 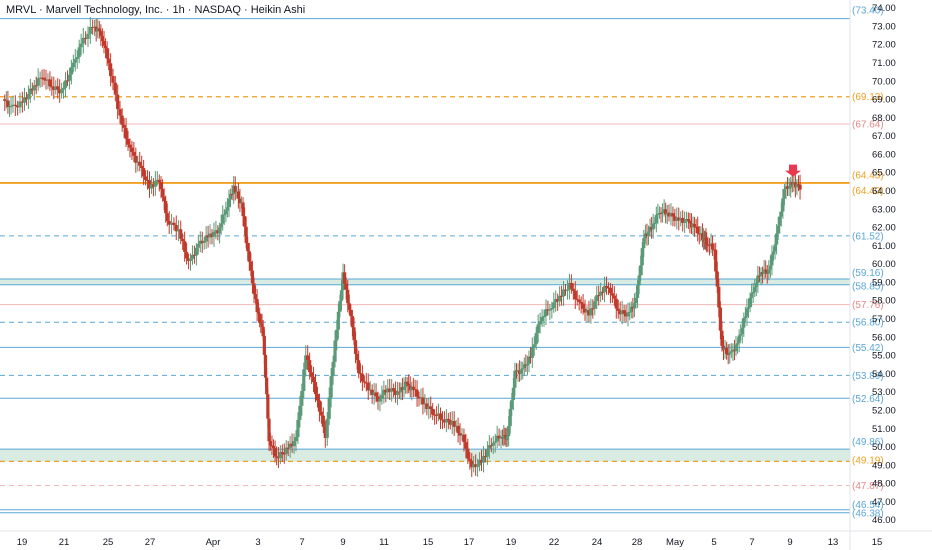 What do you see at coordinates (884, 520) in the screenshot?
I see `price-tick-label: 46.00` at bounding box center [884, 520].